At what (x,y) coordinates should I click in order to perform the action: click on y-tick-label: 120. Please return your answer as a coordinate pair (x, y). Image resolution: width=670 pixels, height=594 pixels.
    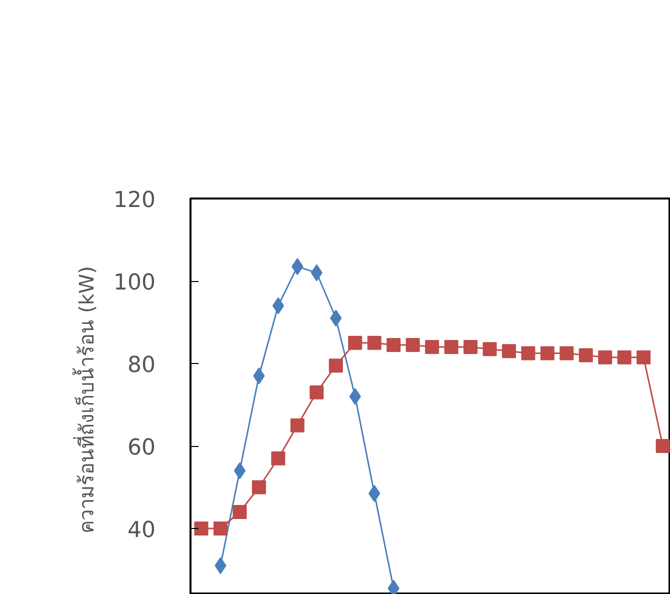
    Looking at the image, I should click on (135, 200).